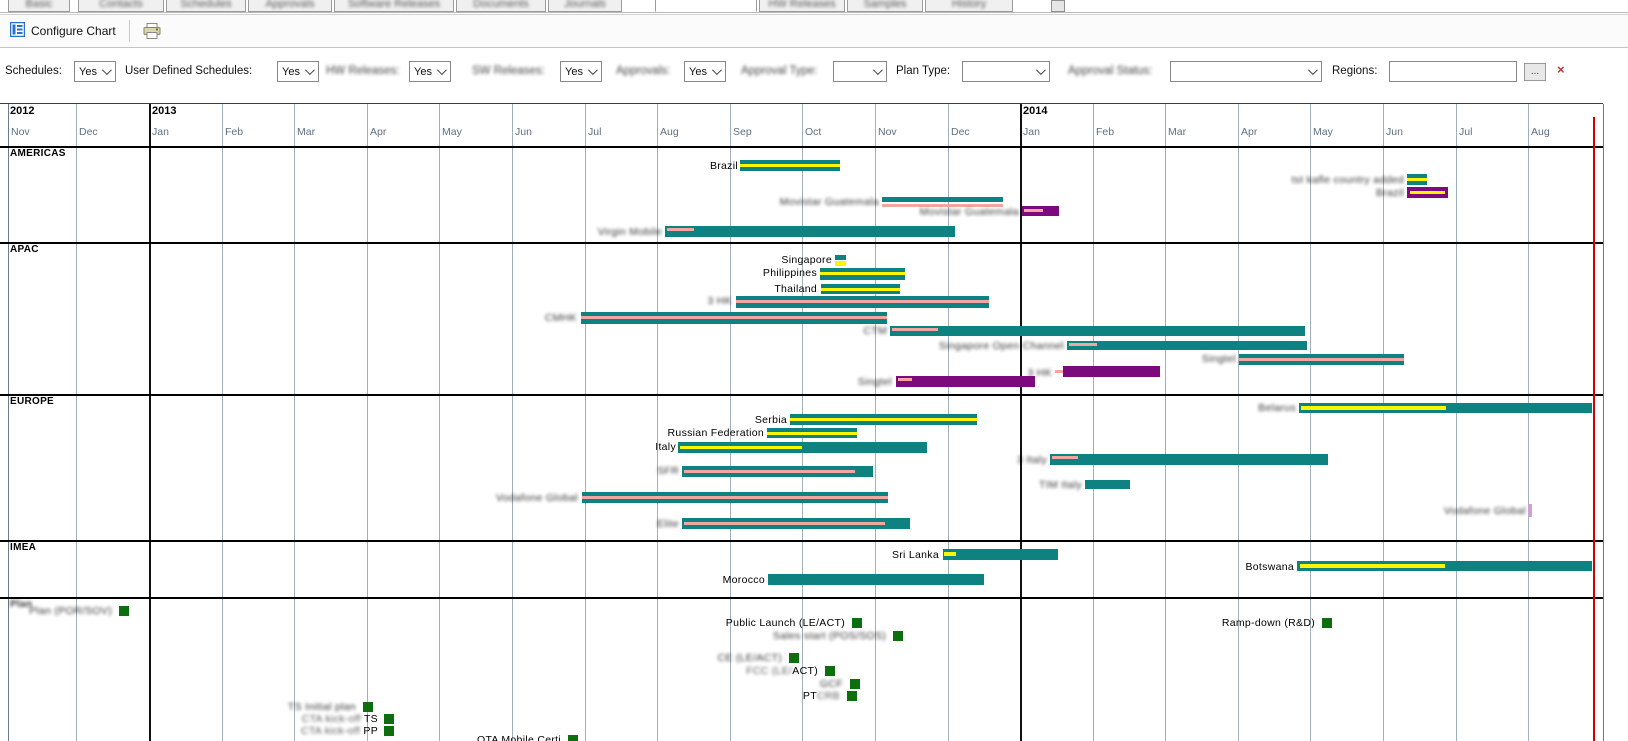 Image resolution: width=1628 pixels, height=741 pixels. What do you see at coordinates (860, 71) in the screenshot?
I see `filter-select-approval-type` at bounding box center [860, 71].